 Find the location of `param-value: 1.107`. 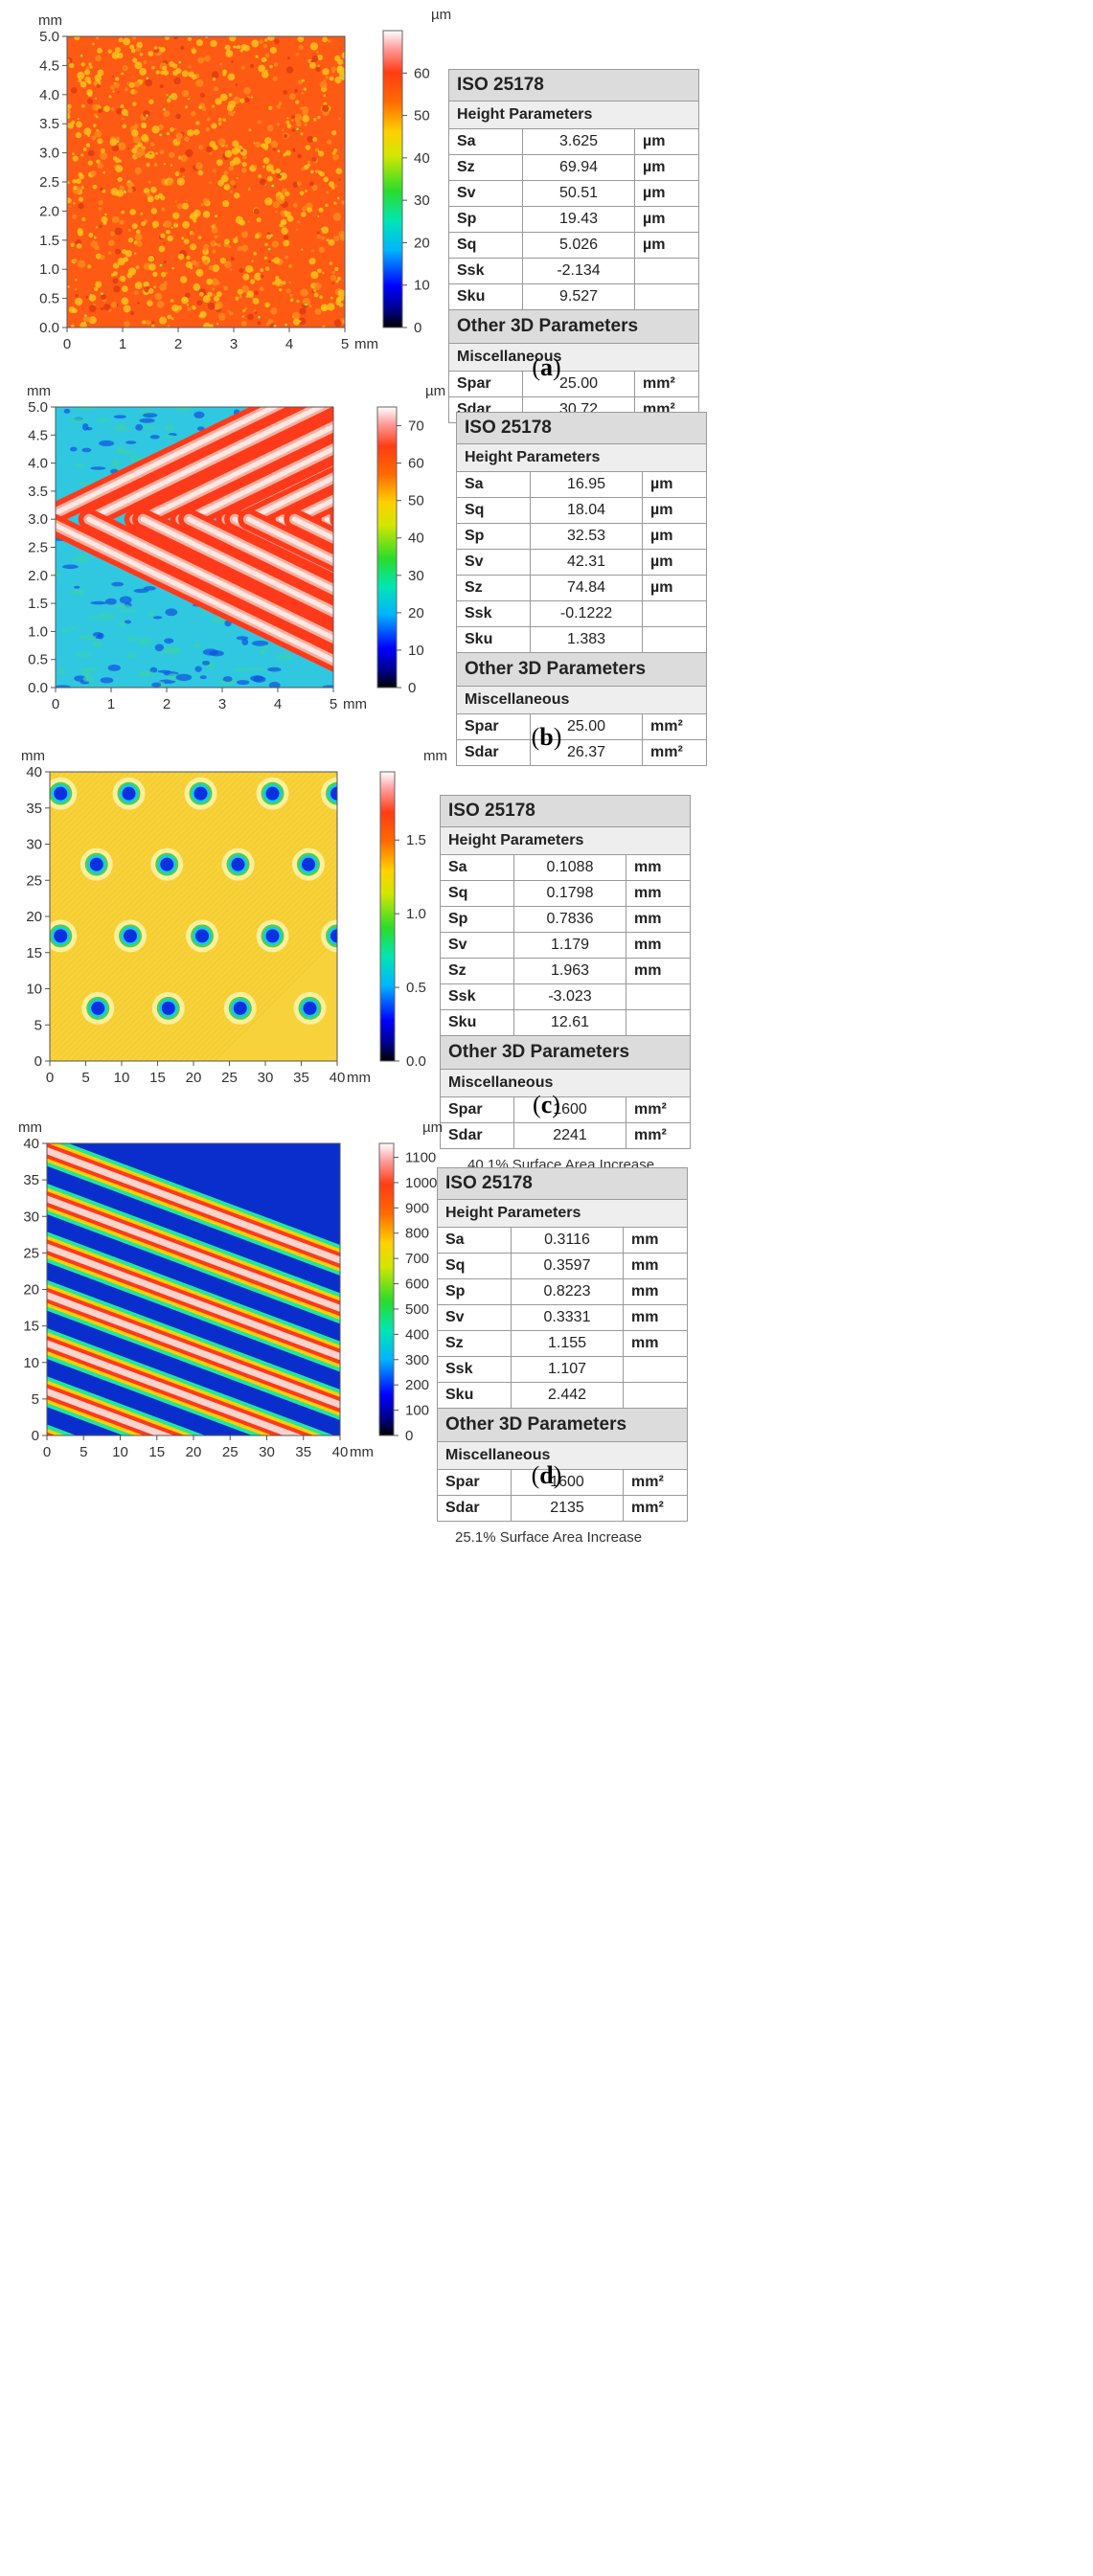

param-value: 1.107 is located at coordinates (567, 1369).